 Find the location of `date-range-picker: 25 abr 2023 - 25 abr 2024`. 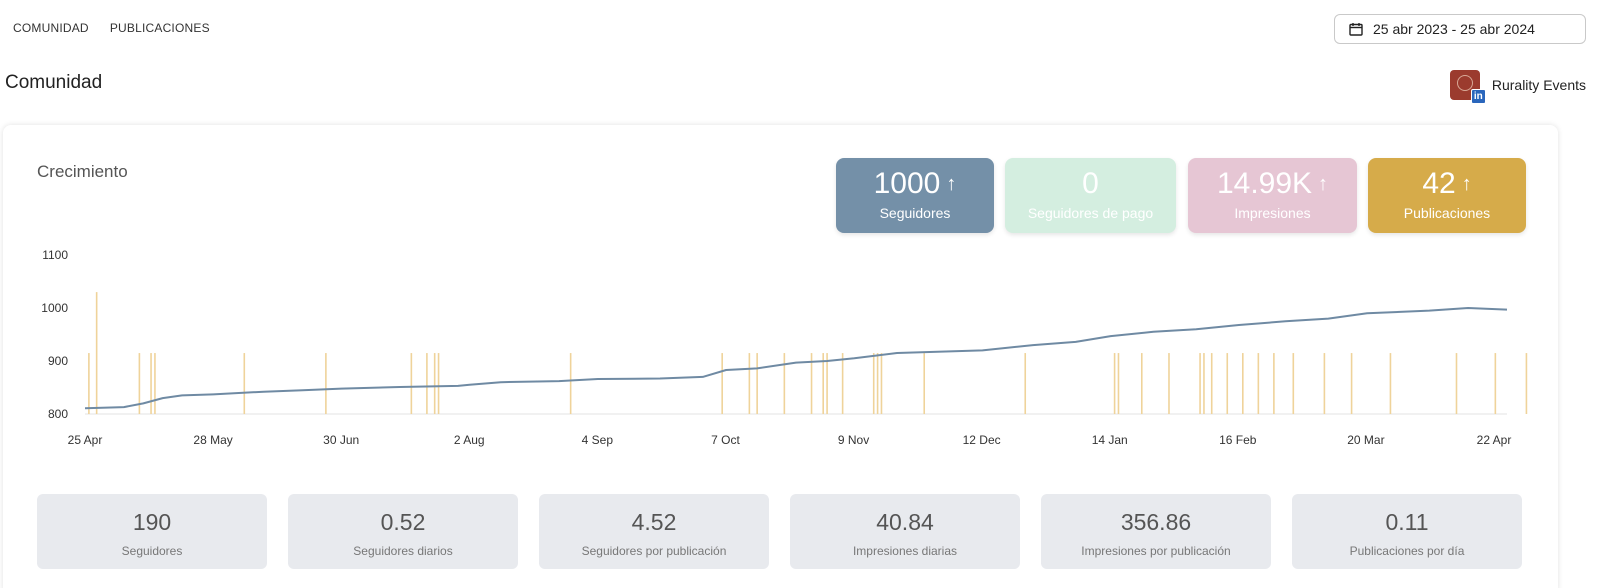

date-range-picker: 25 abr 2023 - 25 abr 2024 is located at coordinates (1460, 29).